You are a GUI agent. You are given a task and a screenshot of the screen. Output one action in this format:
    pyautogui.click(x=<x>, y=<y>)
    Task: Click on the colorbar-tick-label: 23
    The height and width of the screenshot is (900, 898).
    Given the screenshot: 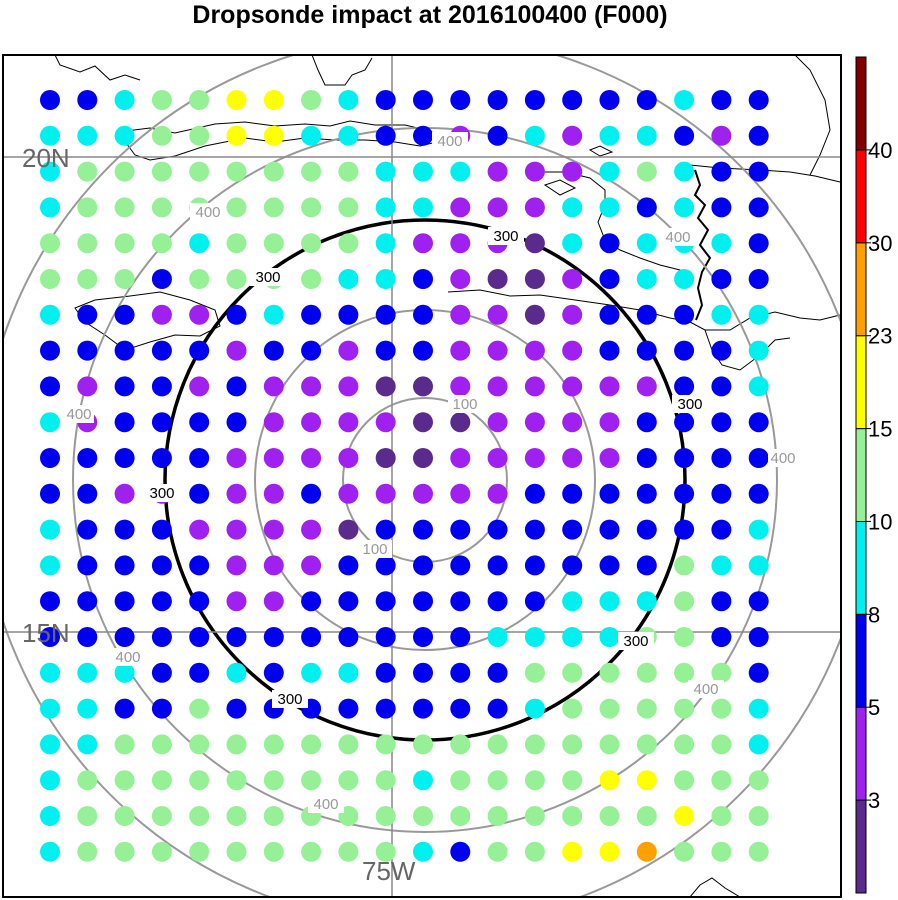 What is the action you would take?
    pyautogui.click(x=880, y=336)
    